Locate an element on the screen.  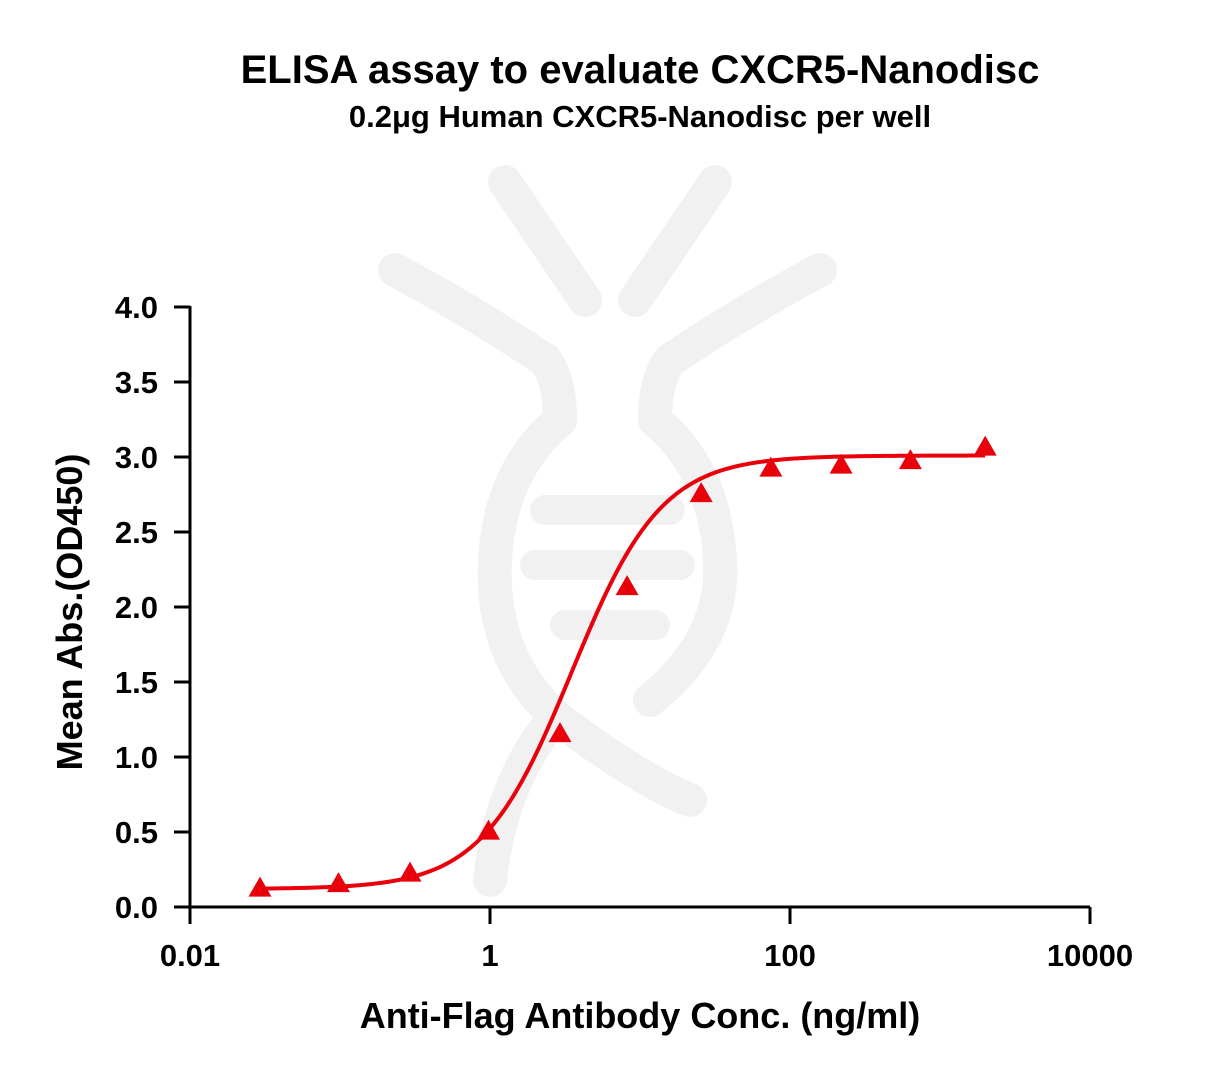
x-tick-label: 1 is located at coordinates (489, 955).